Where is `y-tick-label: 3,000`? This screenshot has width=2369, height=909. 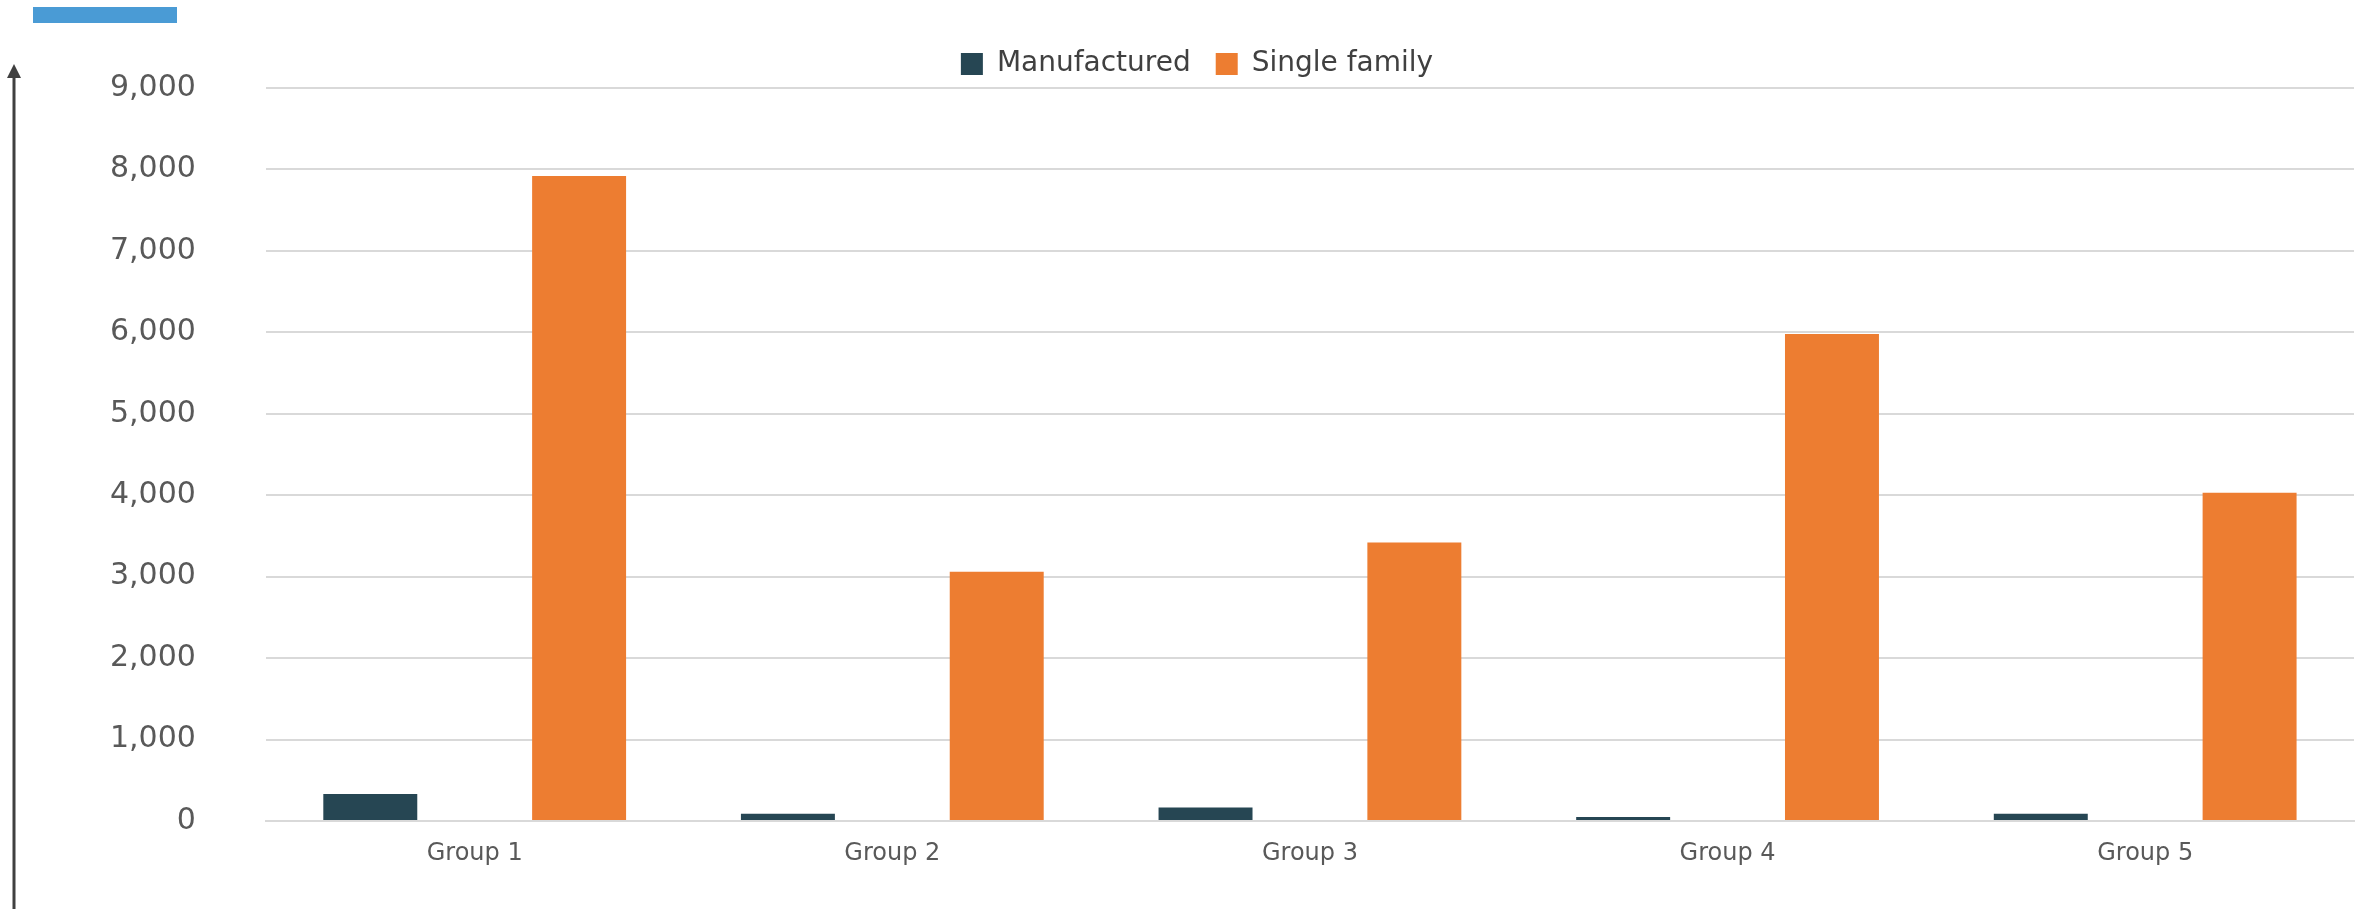 y-tick-label: 3,000 is located at coordinates (152, 574).